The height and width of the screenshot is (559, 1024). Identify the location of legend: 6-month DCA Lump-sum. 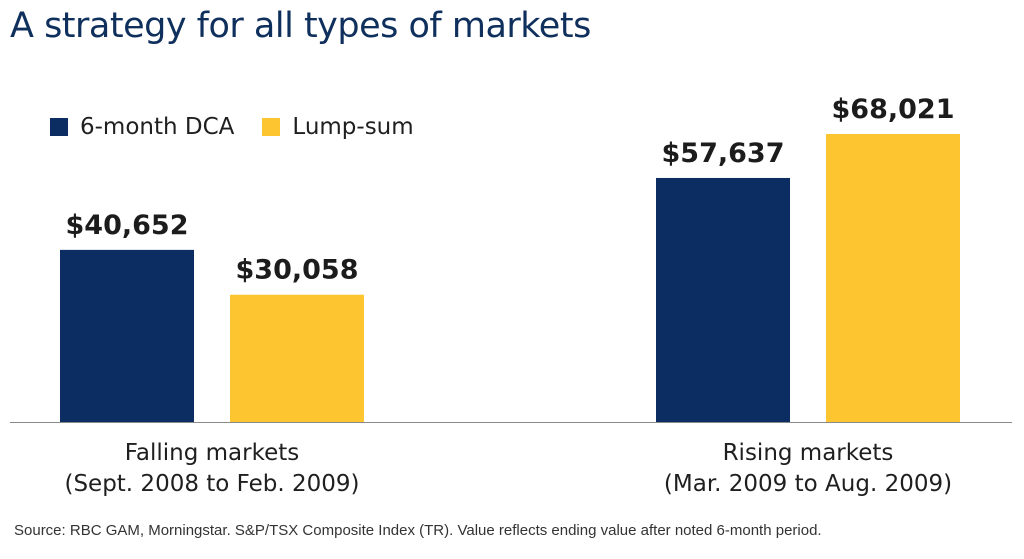
(246, 127).